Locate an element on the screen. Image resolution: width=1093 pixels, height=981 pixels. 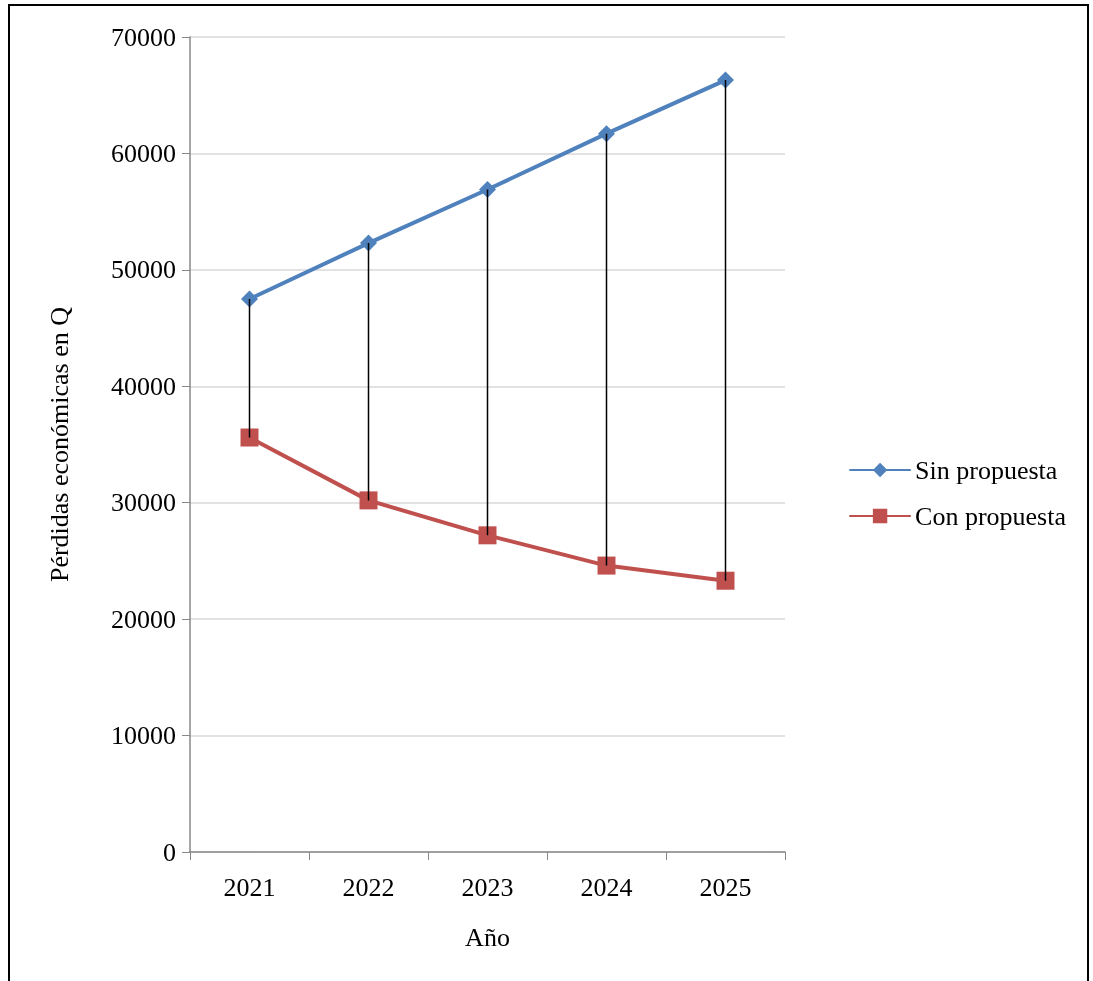
y-tick-label: 30000 is located at coordinates (143, 503).